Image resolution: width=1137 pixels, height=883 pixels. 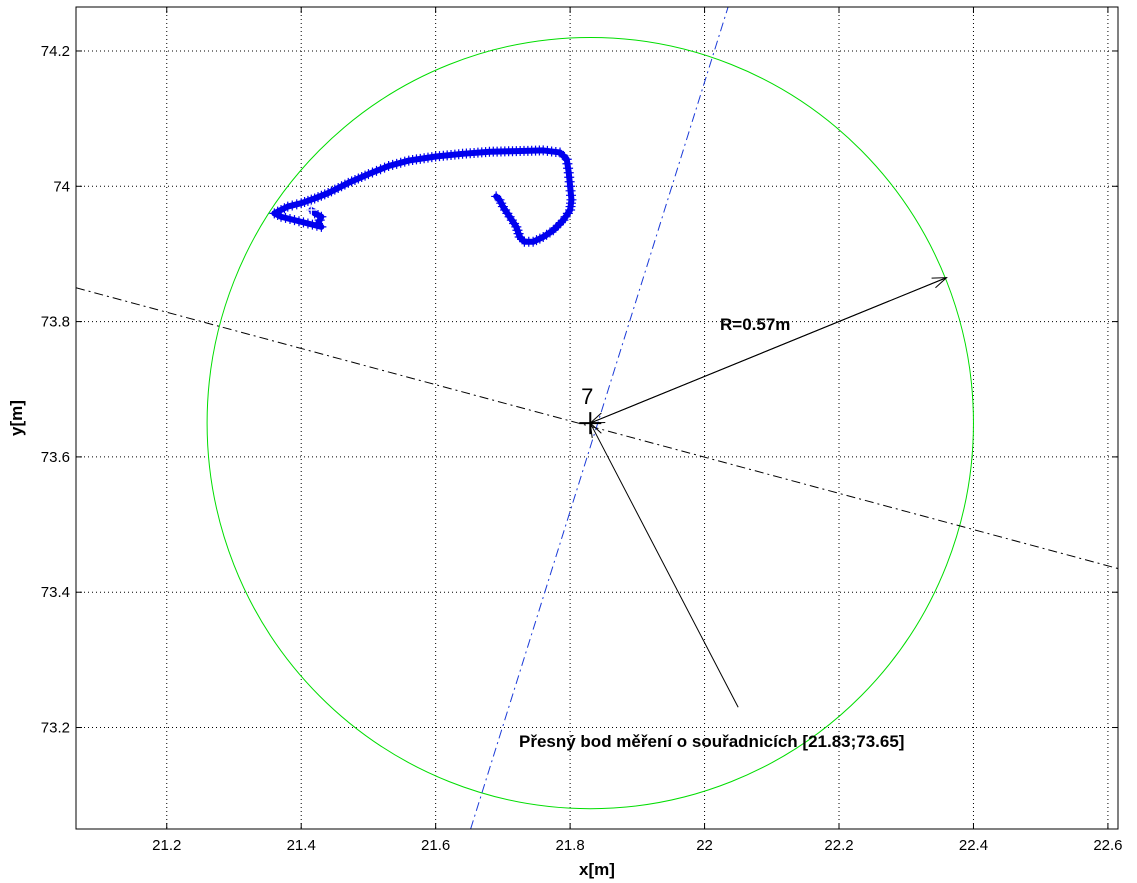 I want to click on radius-arrow-start-shaft, so click(x=768, y=350).